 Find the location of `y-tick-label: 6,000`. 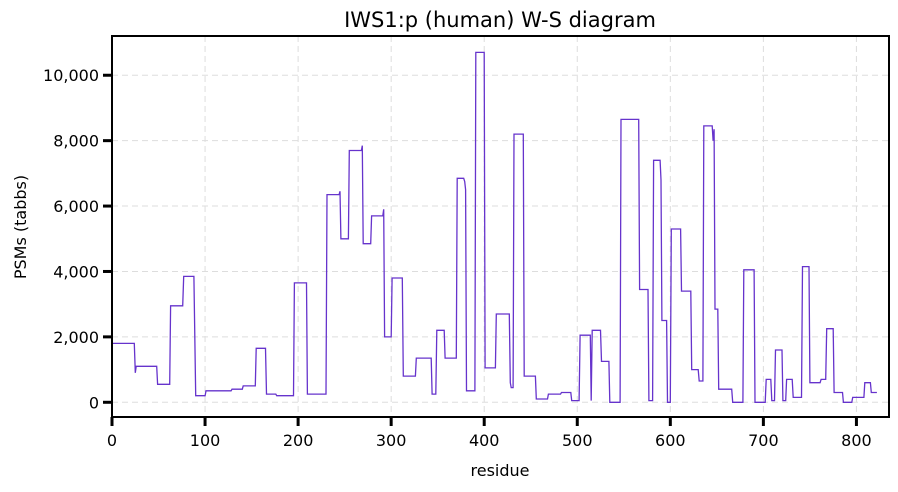

y-tick-label: 6,000 is located at coordinates (76, 206).